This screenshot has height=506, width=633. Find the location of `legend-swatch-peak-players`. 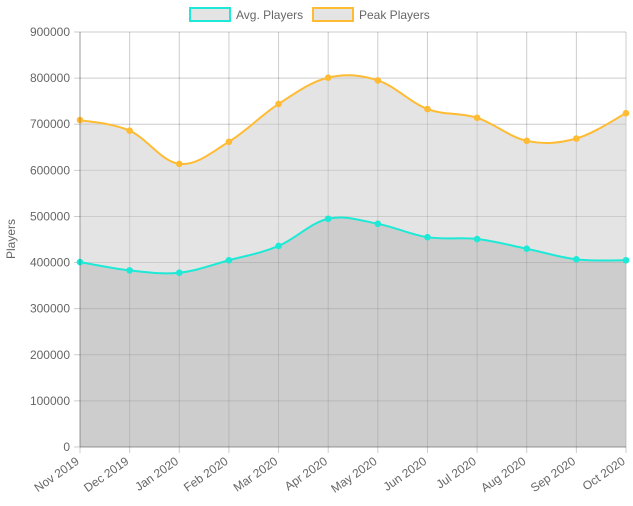

legend-swatch-peak-players is located at coordinates (333, 14).